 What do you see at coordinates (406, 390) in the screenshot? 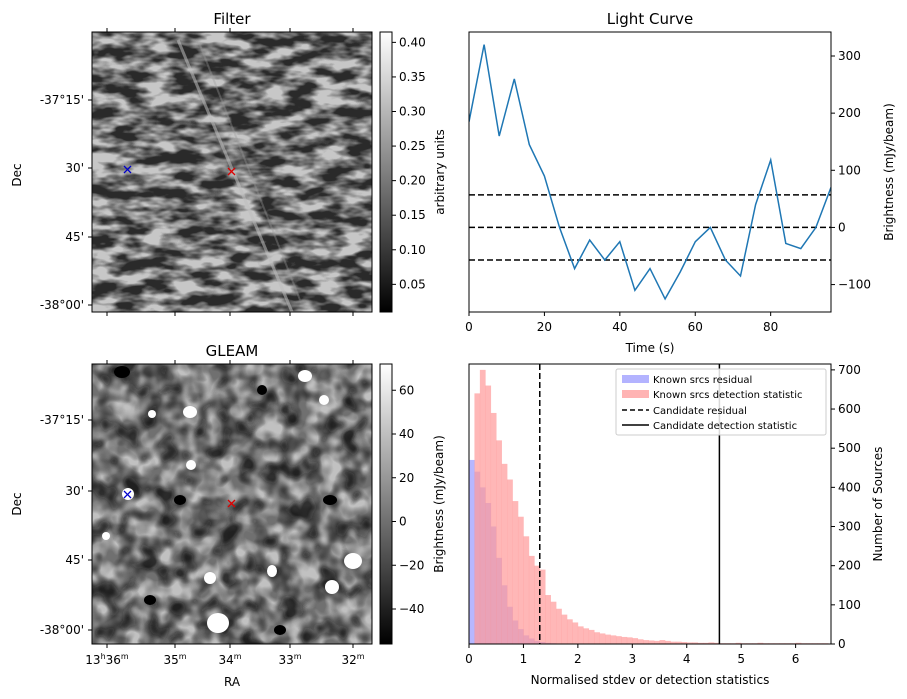
I see `colorbar-tick-label: 60` at bounding box center [406, 390].